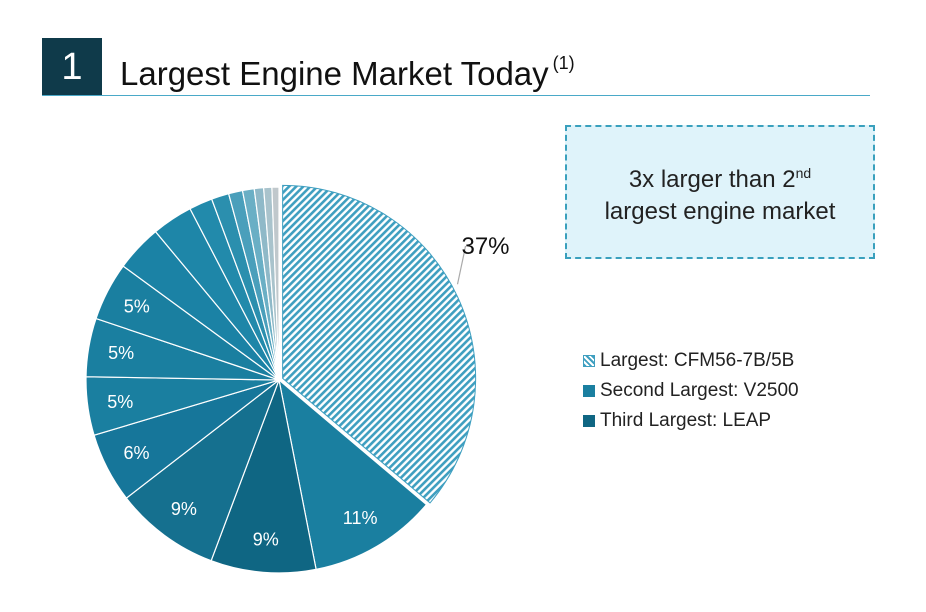 The image size is (926, 612). I want to click on legend-swatch-largest, so click(589, 361).